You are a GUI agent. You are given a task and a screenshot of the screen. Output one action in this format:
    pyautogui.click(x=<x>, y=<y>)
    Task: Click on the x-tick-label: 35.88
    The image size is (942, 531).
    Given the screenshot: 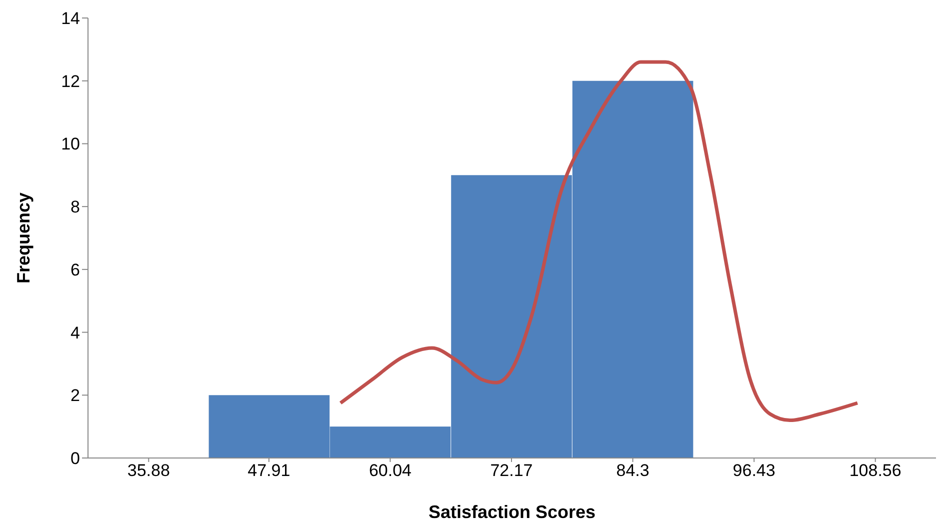 What is the action you would take?
    pyautogui.click(x=148, y=470)
    